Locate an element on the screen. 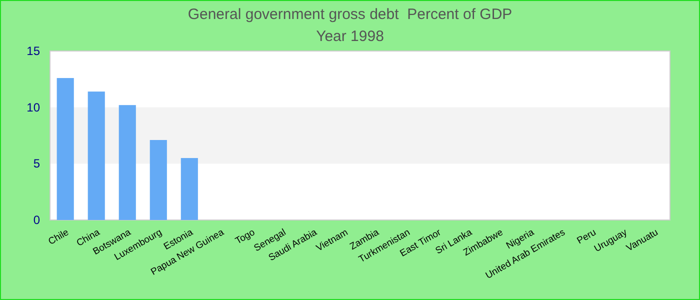  y-tick-label: 0 is located at coordinates (36, 220).